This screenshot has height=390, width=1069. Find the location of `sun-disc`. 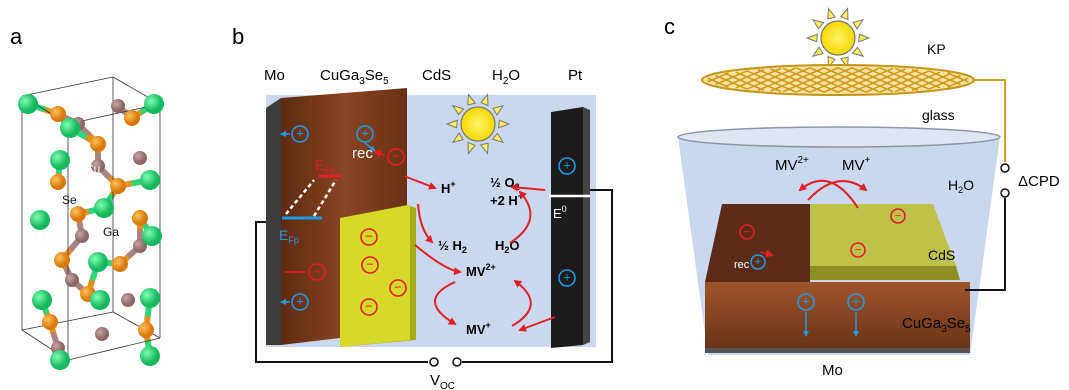

sun-disc is located at coordinates (838, 38).